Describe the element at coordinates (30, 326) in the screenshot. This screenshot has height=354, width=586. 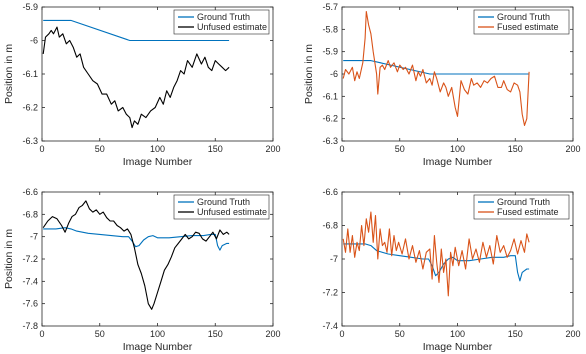
I see `y-tick-label: -7.8` at that location.